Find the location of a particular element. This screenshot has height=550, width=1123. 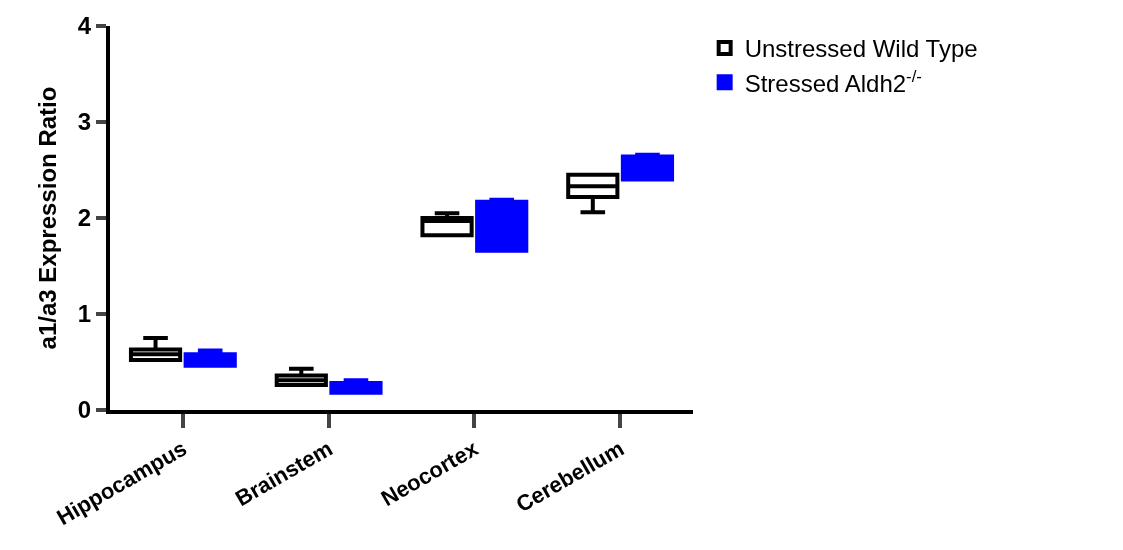

y-tick-label: 1 is located at coordinates (84, 314).